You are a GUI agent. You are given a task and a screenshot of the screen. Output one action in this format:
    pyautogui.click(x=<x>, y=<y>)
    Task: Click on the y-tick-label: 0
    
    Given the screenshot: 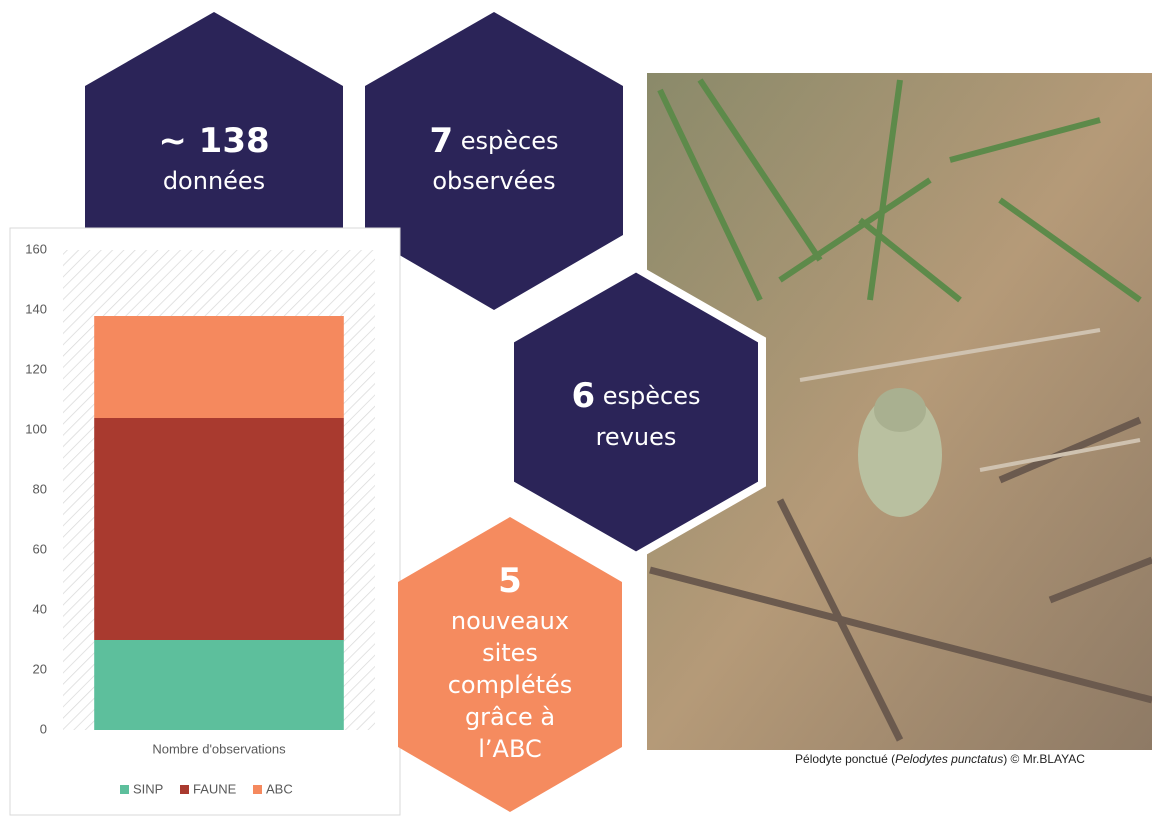 What is the action you would take?
    pyautogui.click(x=43, y=728)
    